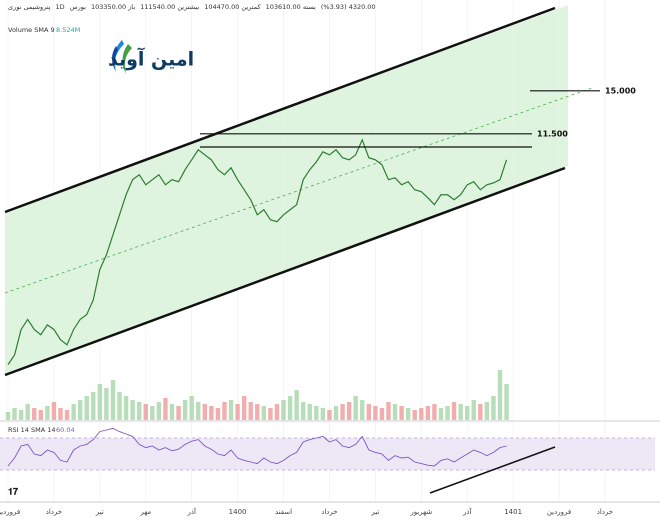 Image resolution: width=660 pixels, height=522 pixels. What do you see at coordinates (68, 30) in the screenshot?
I see `volume-value: 8.524M` at bounding box center [68, 30].